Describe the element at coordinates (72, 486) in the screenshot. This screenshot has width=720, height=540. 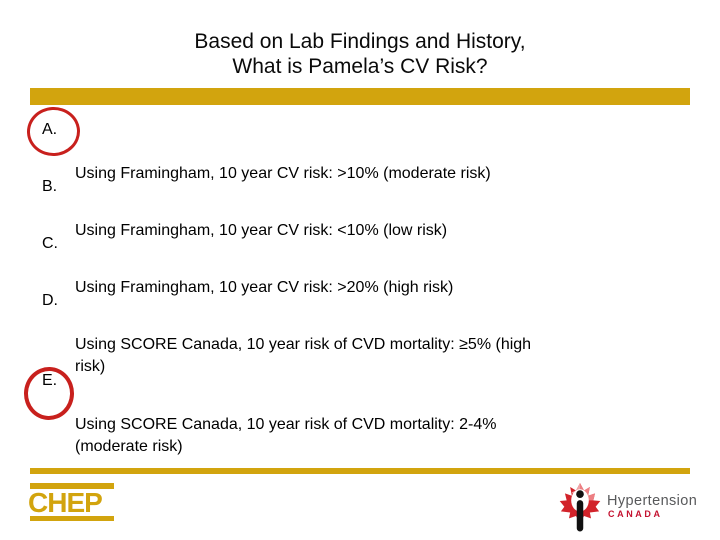
I see `chep-logo-top-bar` at that location.